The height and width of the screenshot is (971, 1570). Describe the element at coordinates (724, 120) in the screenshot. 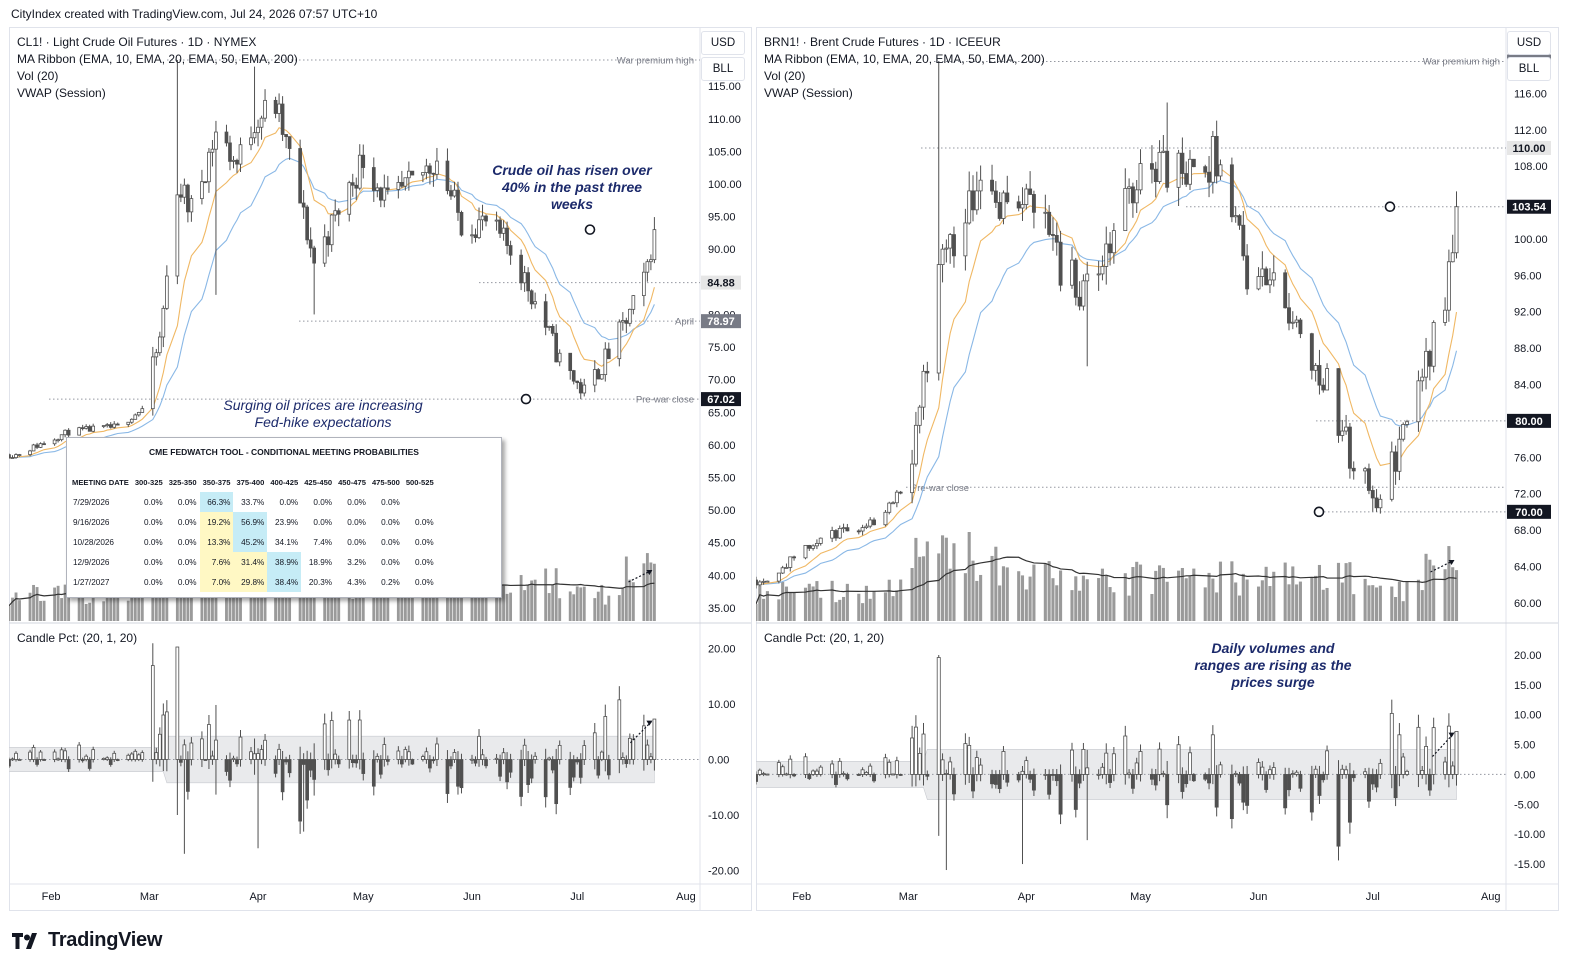

I see `price-tick-label: 110.00` at that location.